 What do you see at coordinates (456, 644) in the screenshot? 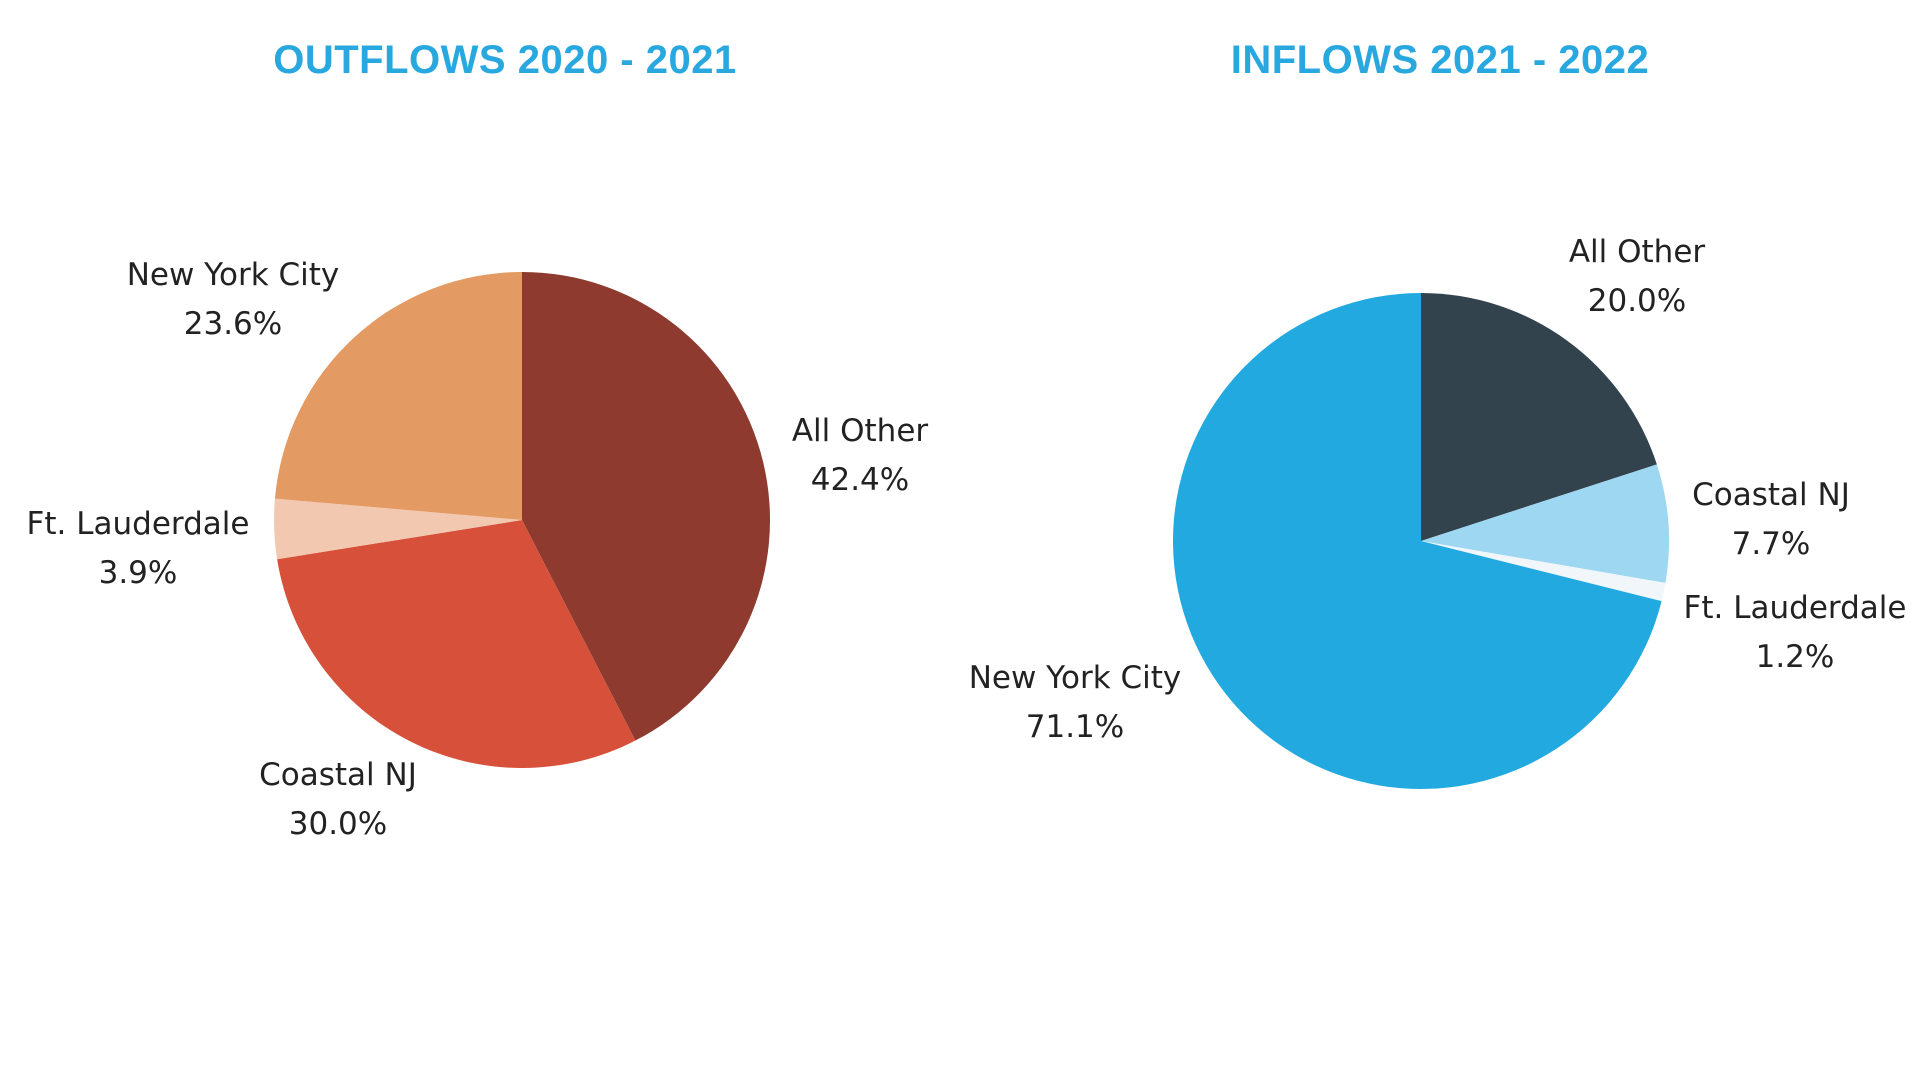
I see `outflows-slice-coastal-nj` at bounding box center [456, 644].